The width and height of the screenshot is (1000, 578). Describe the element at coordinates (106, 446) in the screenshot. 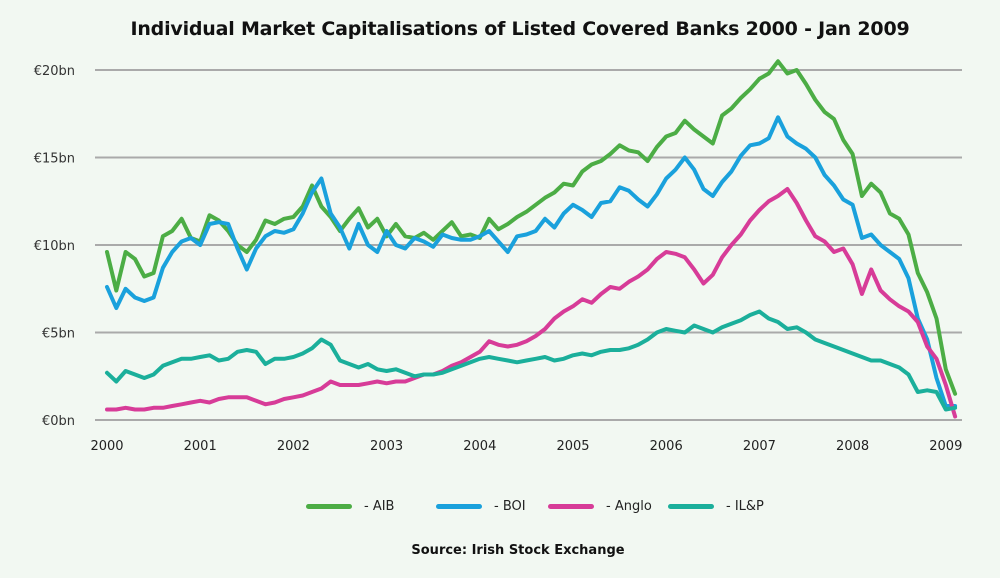

I see `x-tick-label: 2000` at that location.